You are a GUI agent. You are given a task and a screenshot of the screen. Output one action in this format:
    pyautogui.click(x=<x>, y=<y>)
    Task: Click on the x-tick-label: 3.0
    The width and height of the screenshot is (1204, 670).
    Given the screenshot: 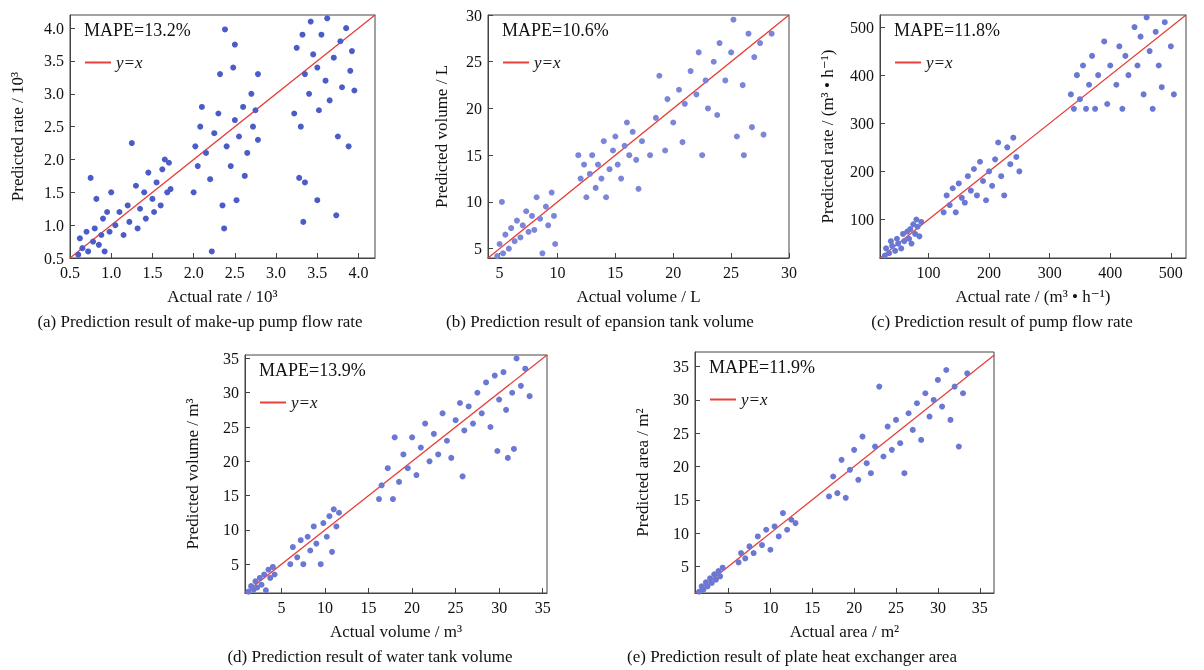 What is the action you would take?
    pyautogui.click(x=276, y=272)
    